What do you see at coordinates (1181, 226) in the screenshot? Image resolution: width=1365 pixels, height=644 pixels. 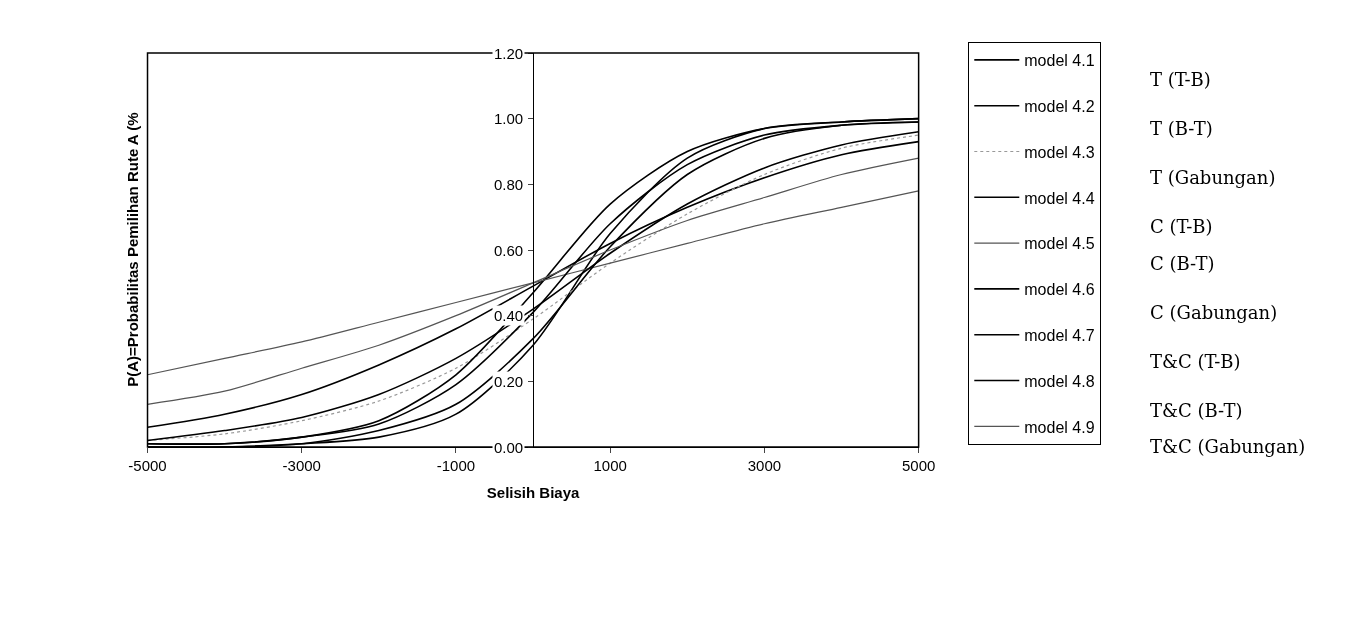 I see `text: C (T-B)` at bounding box center [1181, 226].